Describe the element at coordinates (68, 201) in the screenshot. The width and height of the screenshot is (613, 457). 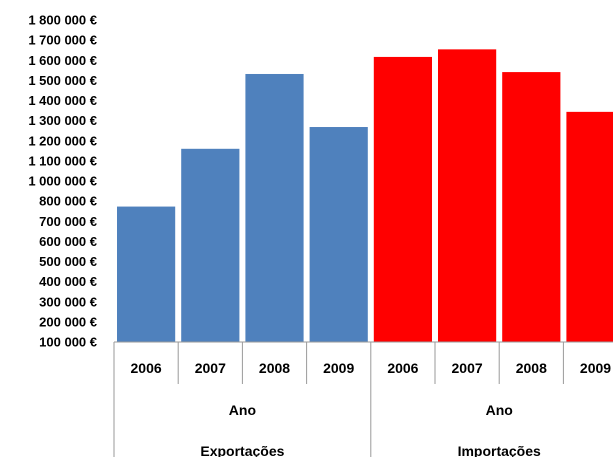
I see `y-tick-label: 800 000 €` at that location.